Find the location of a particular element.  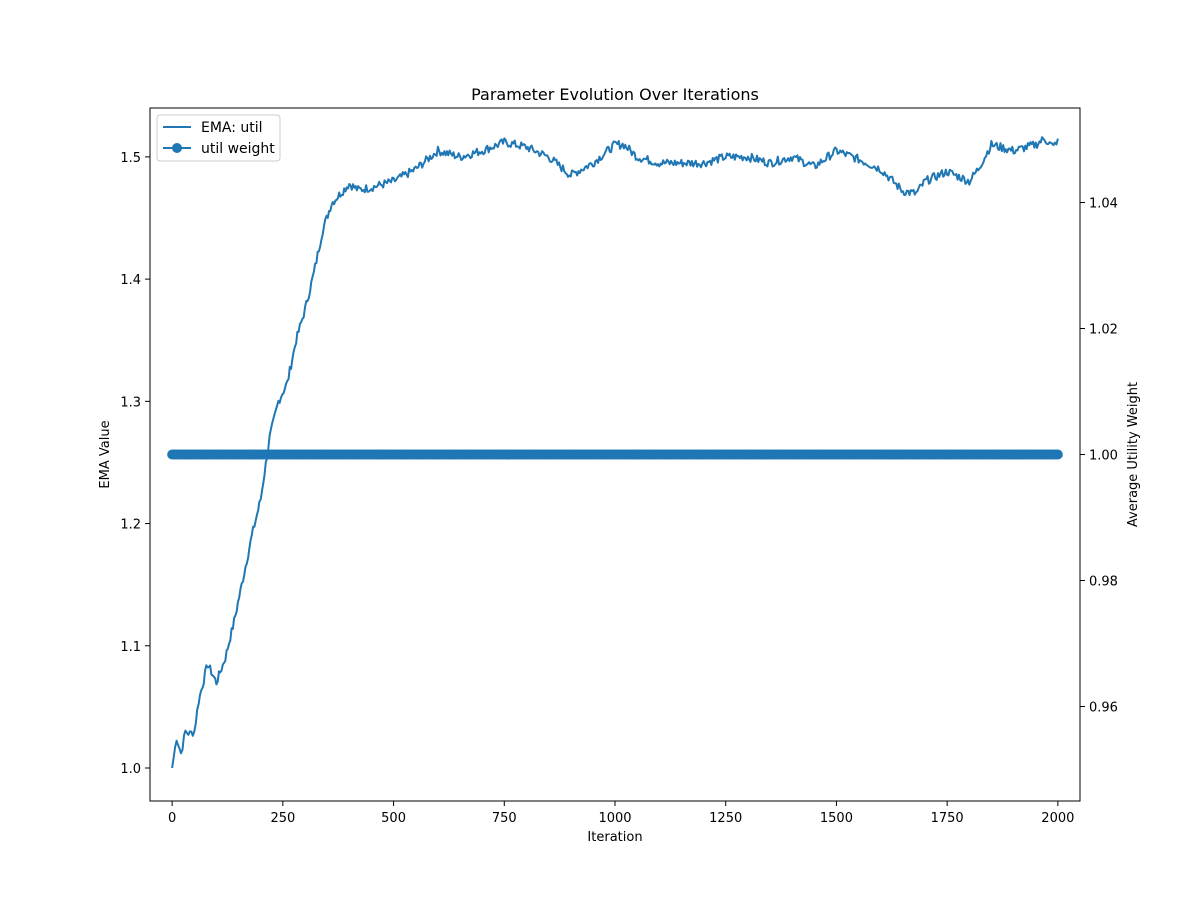

weight-point is located at coordinates (1057, 454).